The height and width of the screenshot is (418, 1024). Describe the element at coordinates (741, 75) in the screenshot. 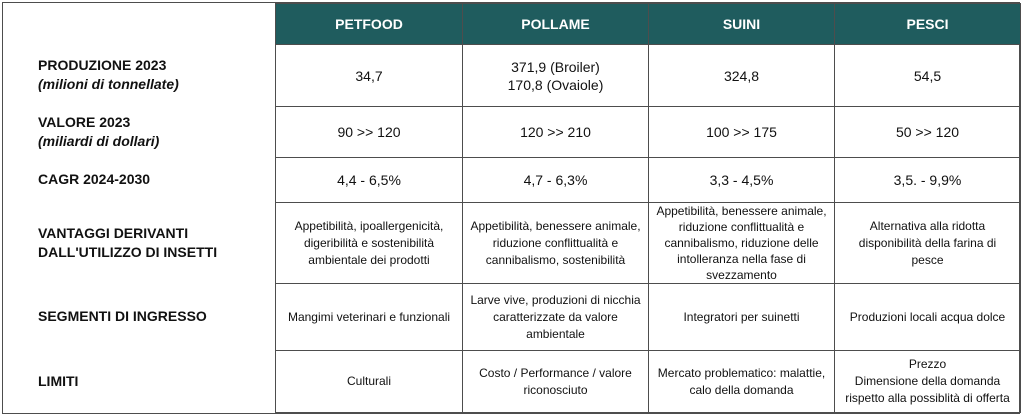

I see `table-cell: 324,8` at that location.